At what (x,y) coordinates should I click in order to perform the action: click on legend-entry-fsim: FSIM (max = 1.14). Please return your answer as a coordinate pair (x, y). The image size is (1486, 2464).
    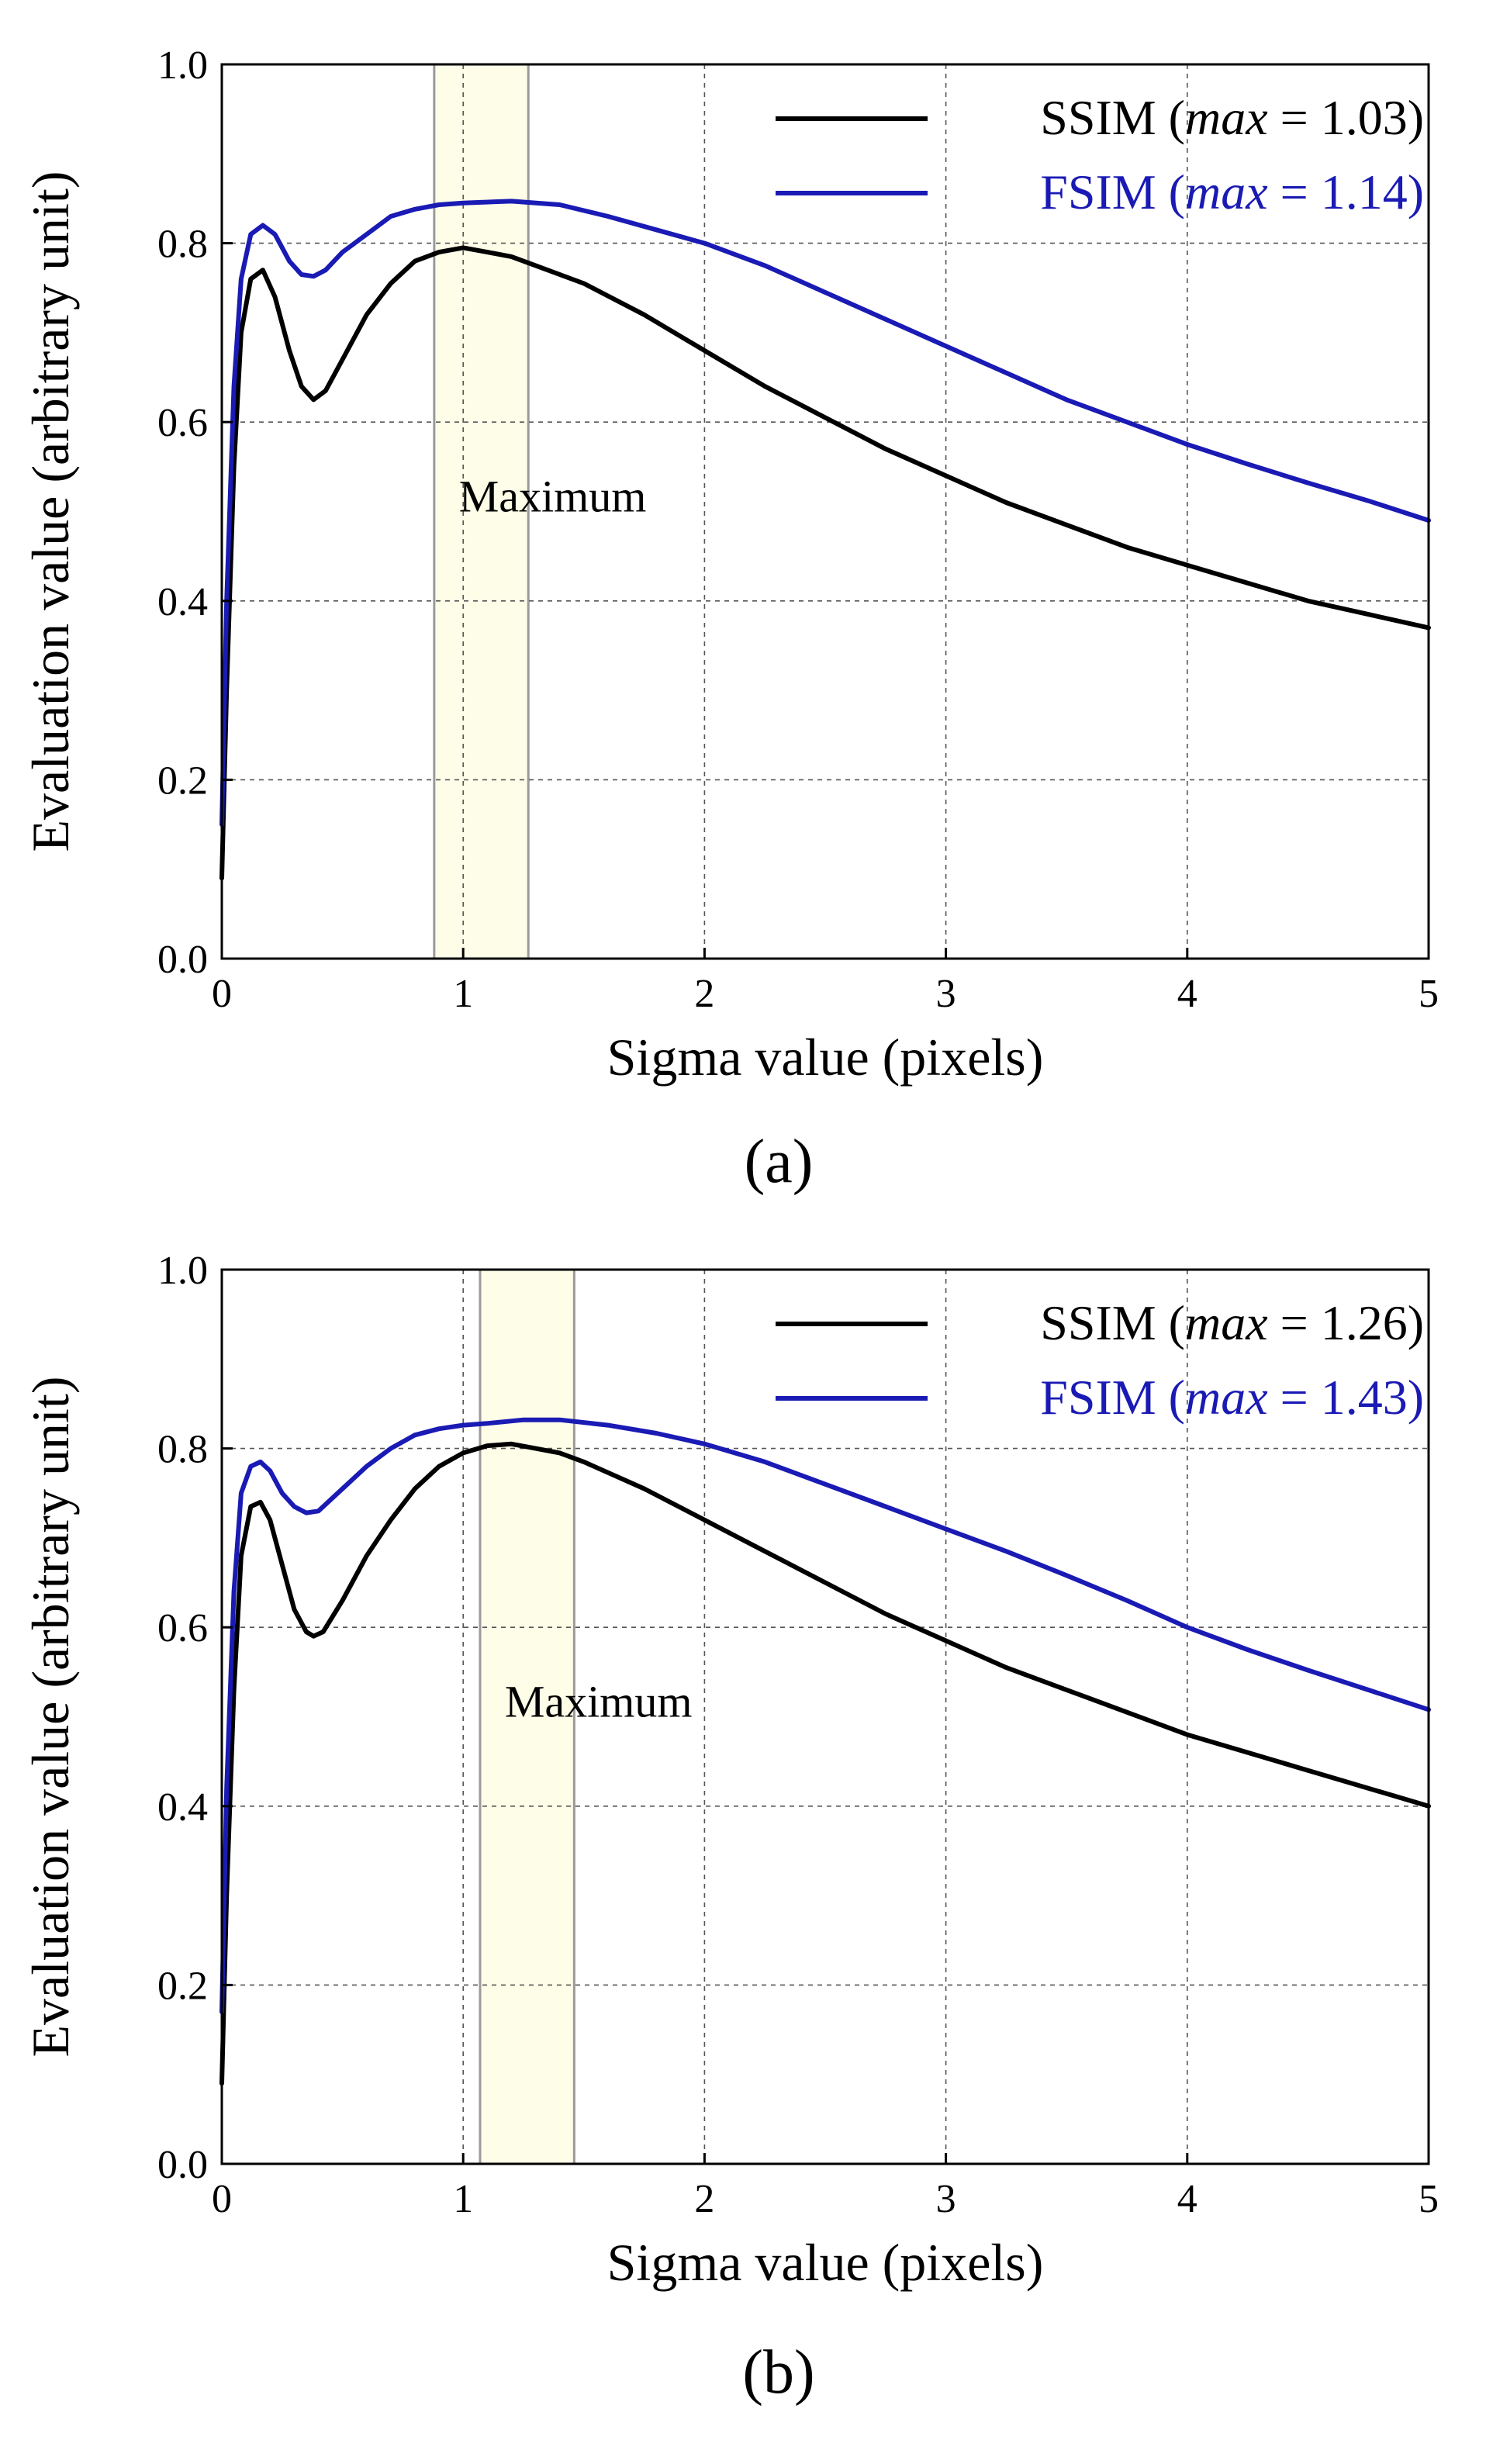
    Looking at the image, I should click on (1232, 191).